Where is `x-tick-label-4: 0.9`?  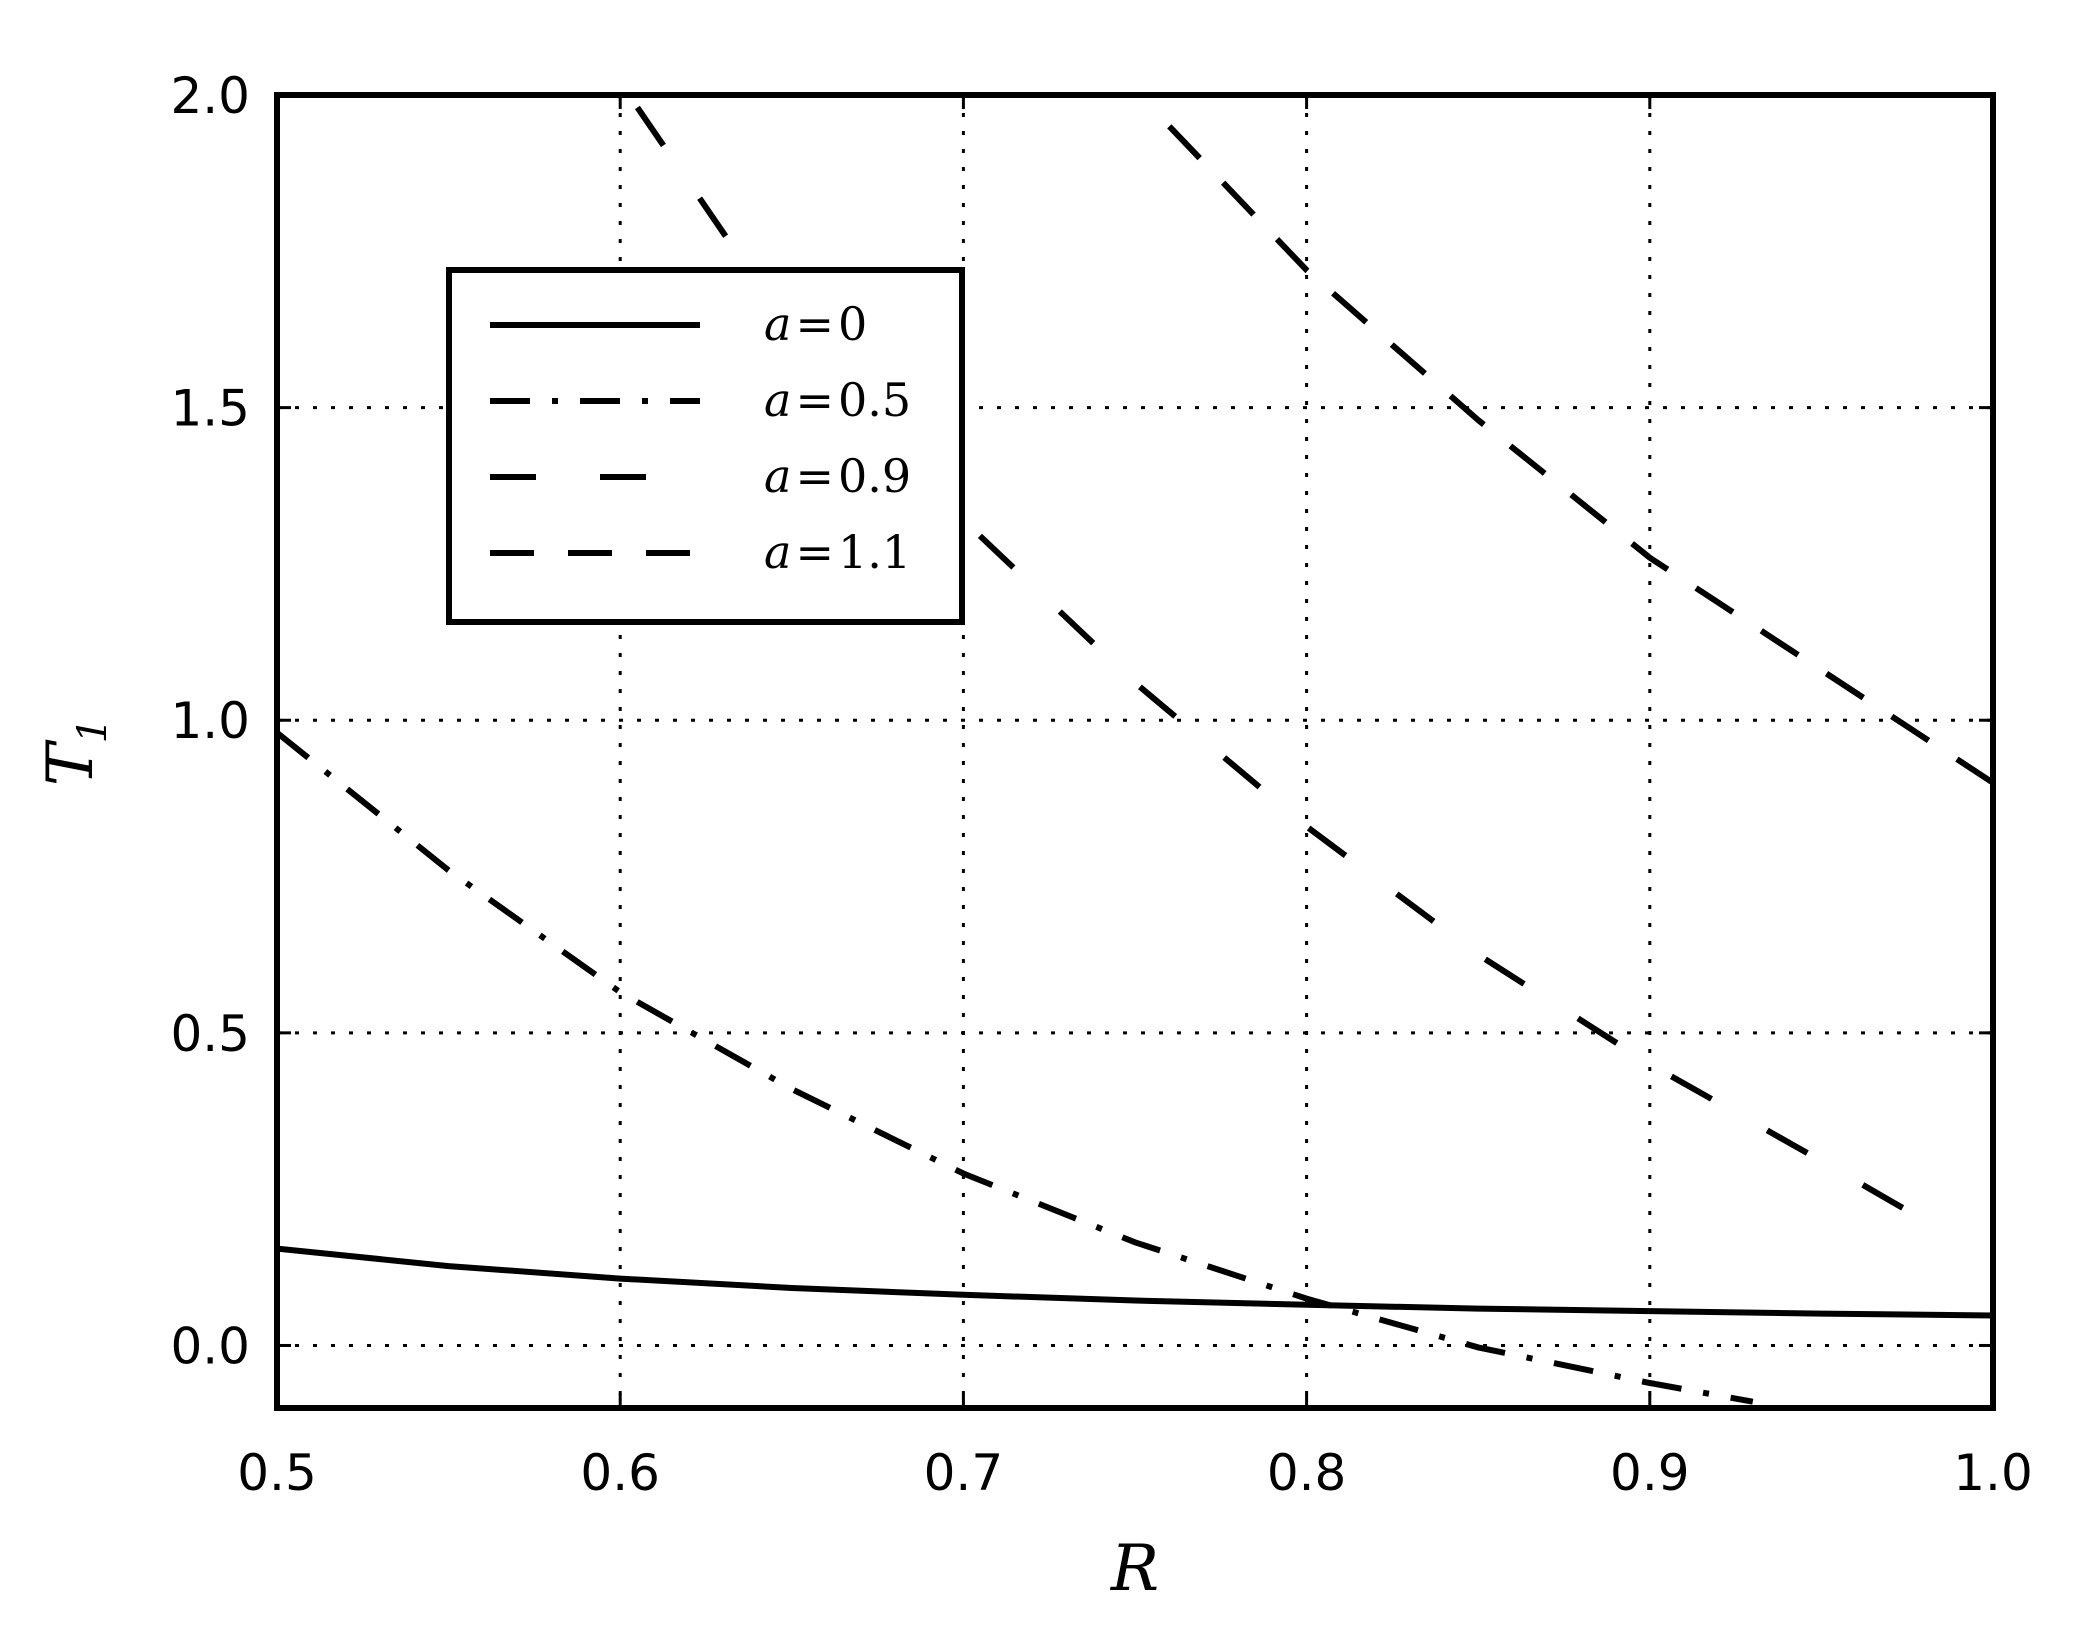 x-tick-label-4: 0.9 is located at coordinates (1650, 1473).